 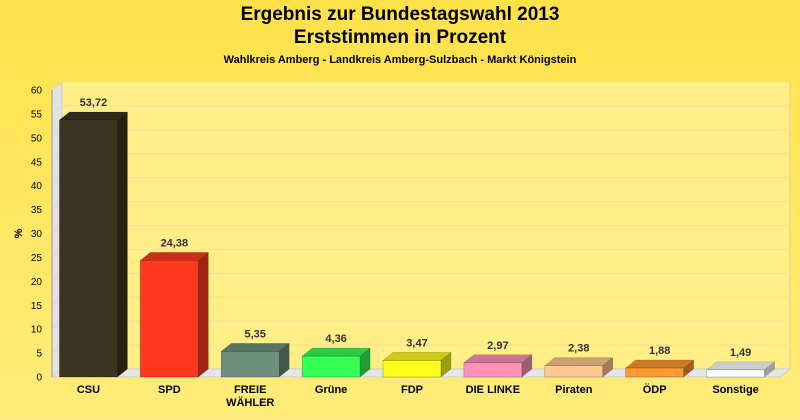 I want to click on data-label: 53,72, so click(x=94, y=103).